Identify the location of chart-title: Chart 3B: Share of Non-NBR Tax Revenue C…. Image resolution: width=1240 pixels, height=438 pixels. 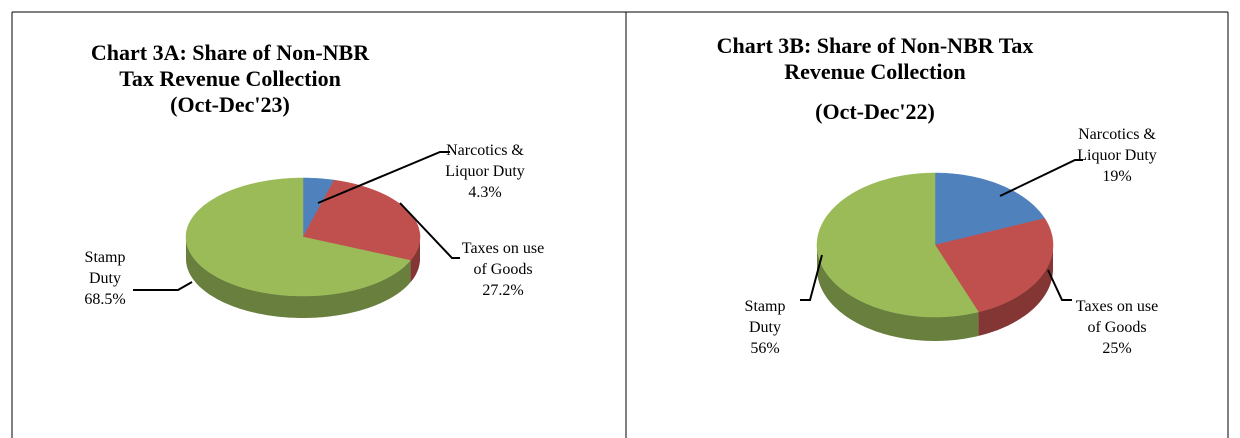
(875, 58).